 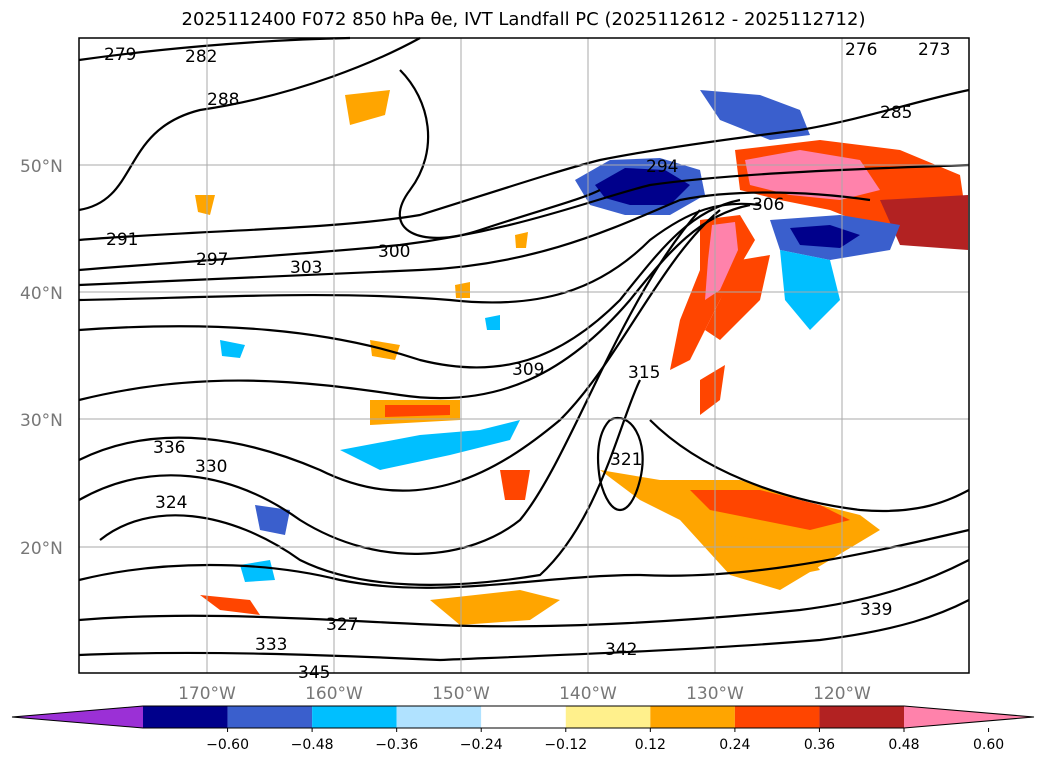 What do you see at coordinates (41, 294) in the screenshot?
I see `lat-label: 40°N` at bounding box center [41, 294].